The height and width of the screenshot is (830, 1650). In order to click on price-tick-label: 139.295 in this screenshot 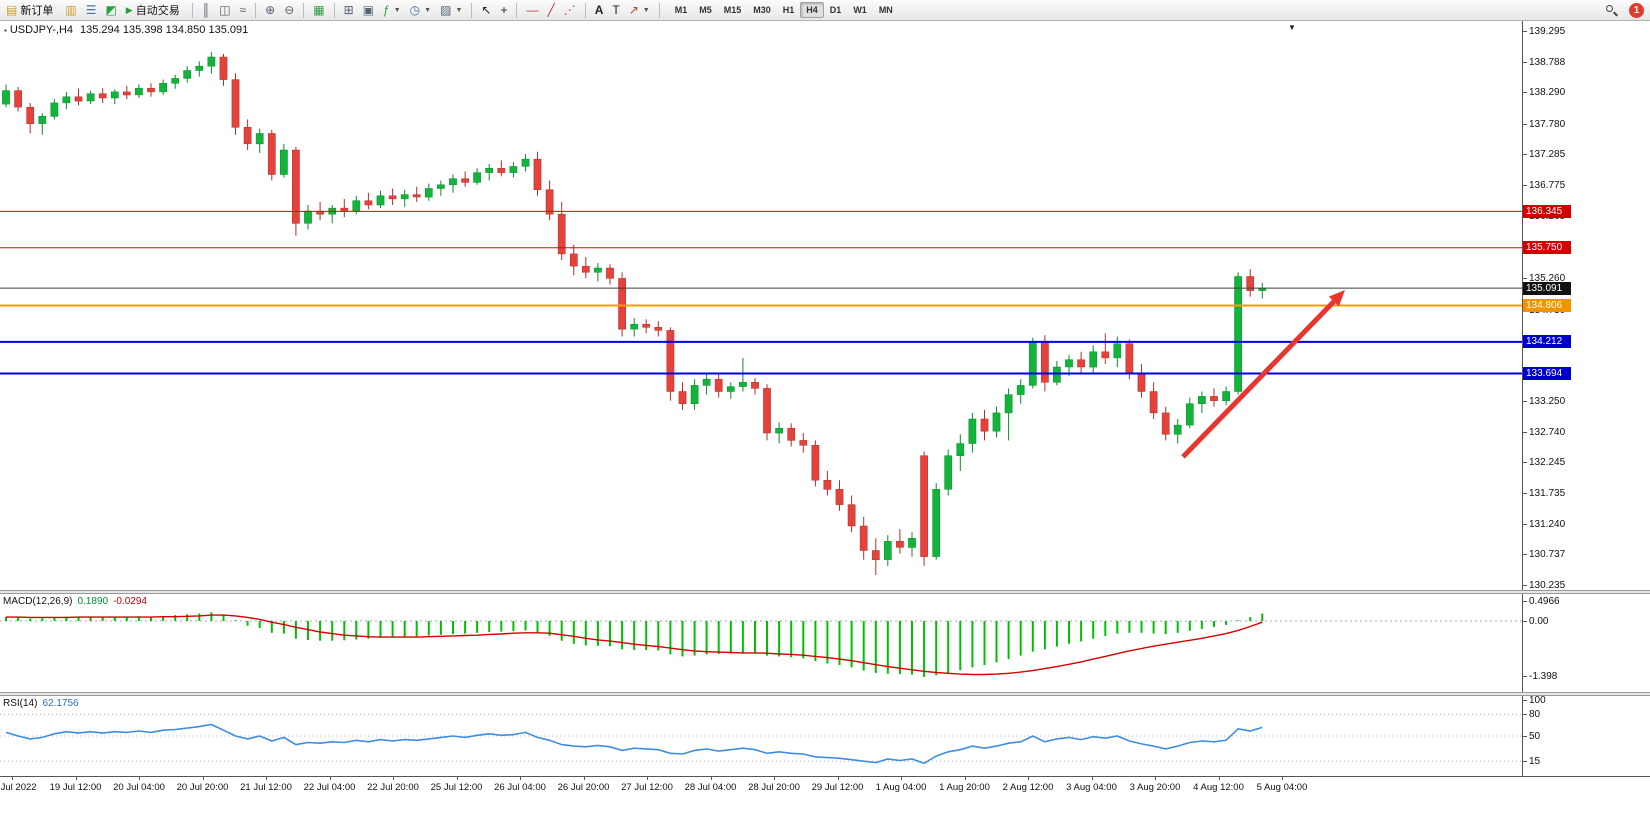, I will do `click(1547, 32)`.